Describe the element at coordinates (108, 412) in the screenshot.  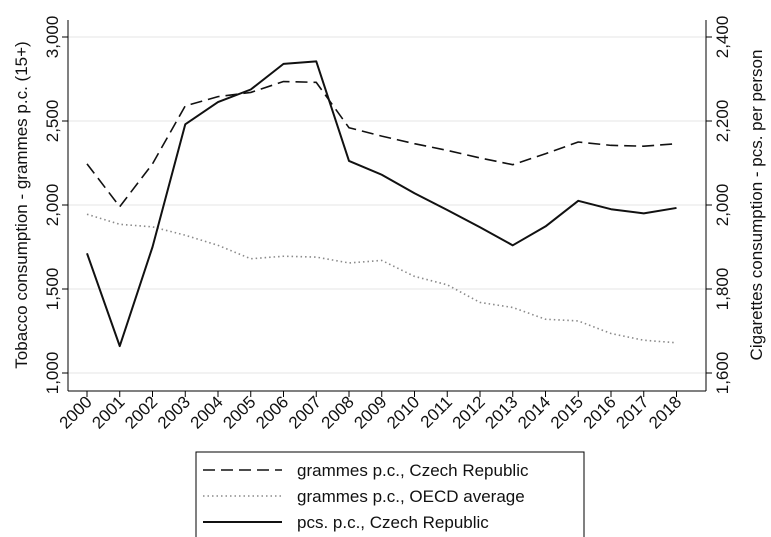
I see `x-tick-label-1: 2001` at that location.